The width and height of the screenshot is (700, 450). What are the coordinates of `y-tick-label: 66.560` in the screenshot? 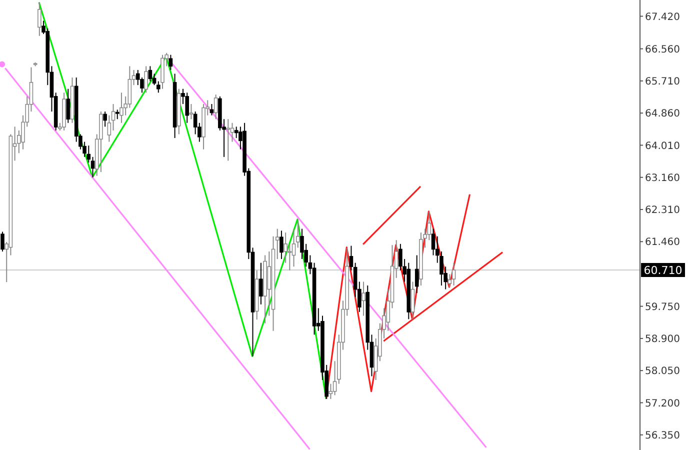 It's located at (662, 50).